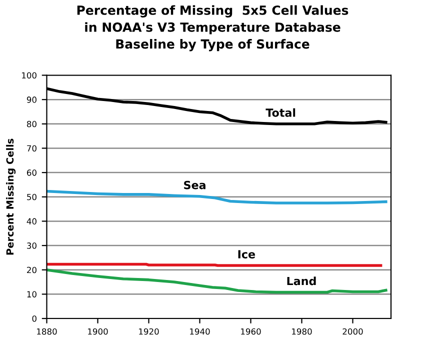  Describe the element at coordinates (31, 294) in the screenshot. I see `y-tick-label: 10` at that location.